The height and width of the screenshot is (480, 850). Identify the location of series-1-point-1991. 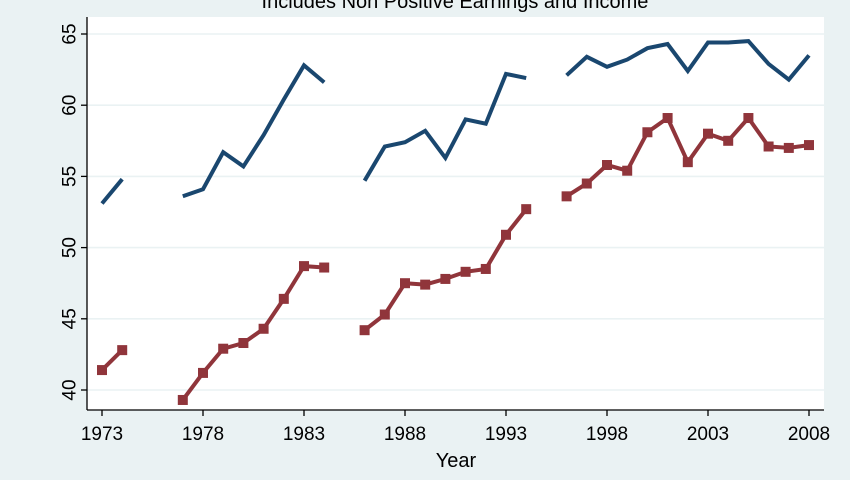
(465, 271).